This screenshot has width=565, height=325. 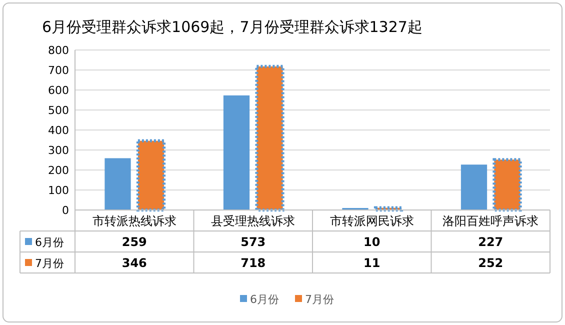 I want to click on y-tick-label: 0, so click(x=65, y=210).